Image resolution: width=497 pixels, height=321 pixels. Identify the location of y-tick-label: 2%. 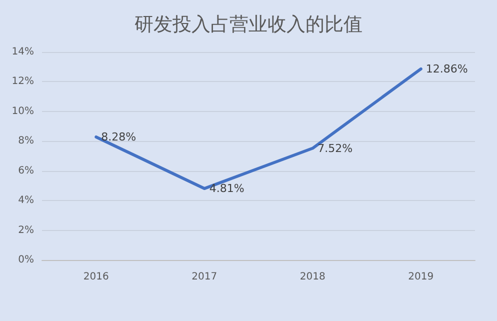
(26, 230).